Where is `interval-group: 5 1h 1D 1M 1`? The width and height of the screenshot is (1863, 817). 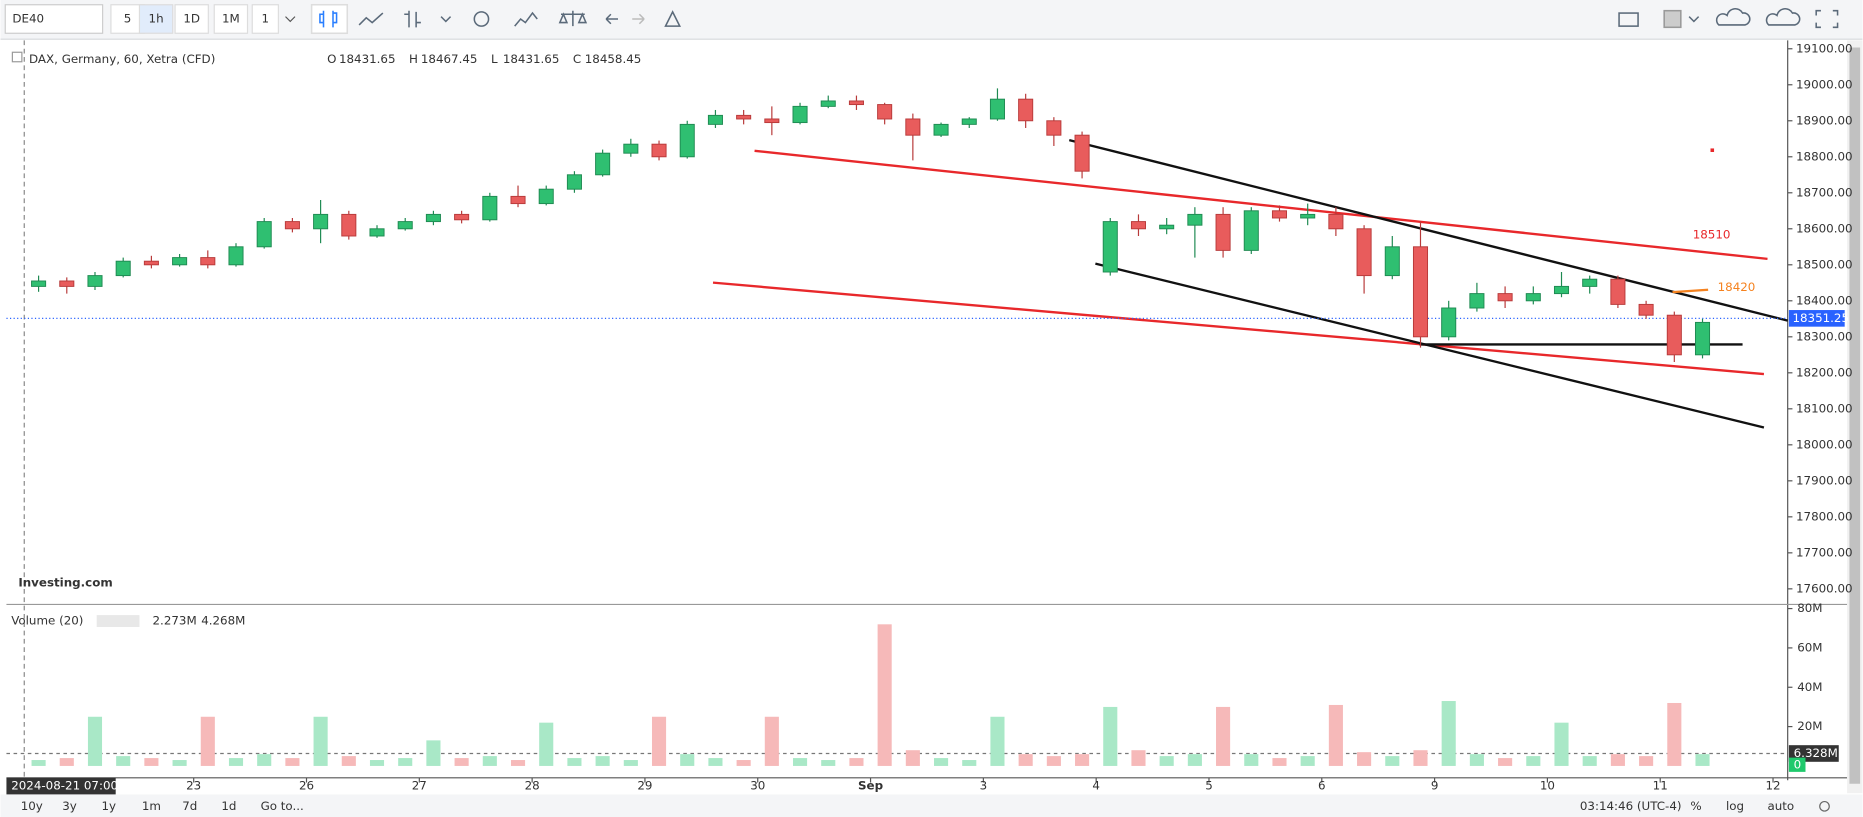
interval-group: 5 1h 1D 1M 1 is located at coordinates (203, 19).